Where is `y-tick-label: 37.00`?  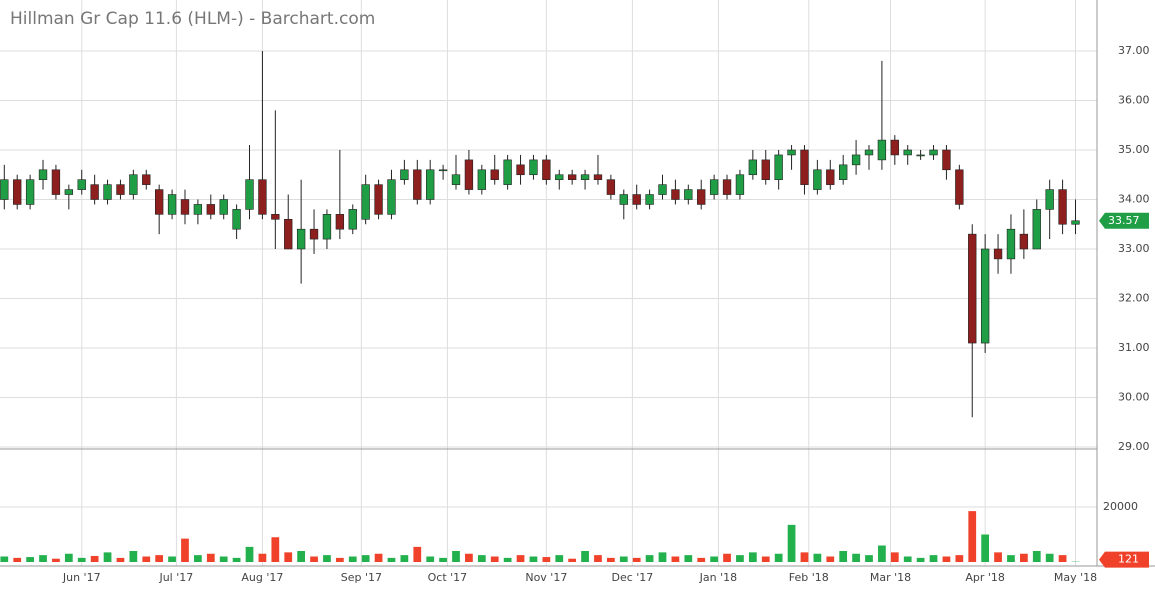 y-tick-label: 37.00 is located at coordinates (1134, 50).